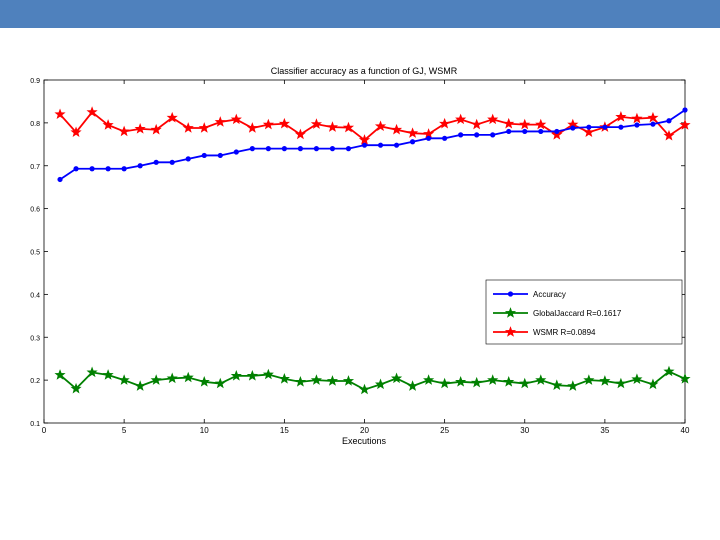 This screenshot has width=720, height=540. What do you see at coordinates (524, 430) in the screenshot?
I see `x-tick-label: 30` at bounding box center [524, 430].